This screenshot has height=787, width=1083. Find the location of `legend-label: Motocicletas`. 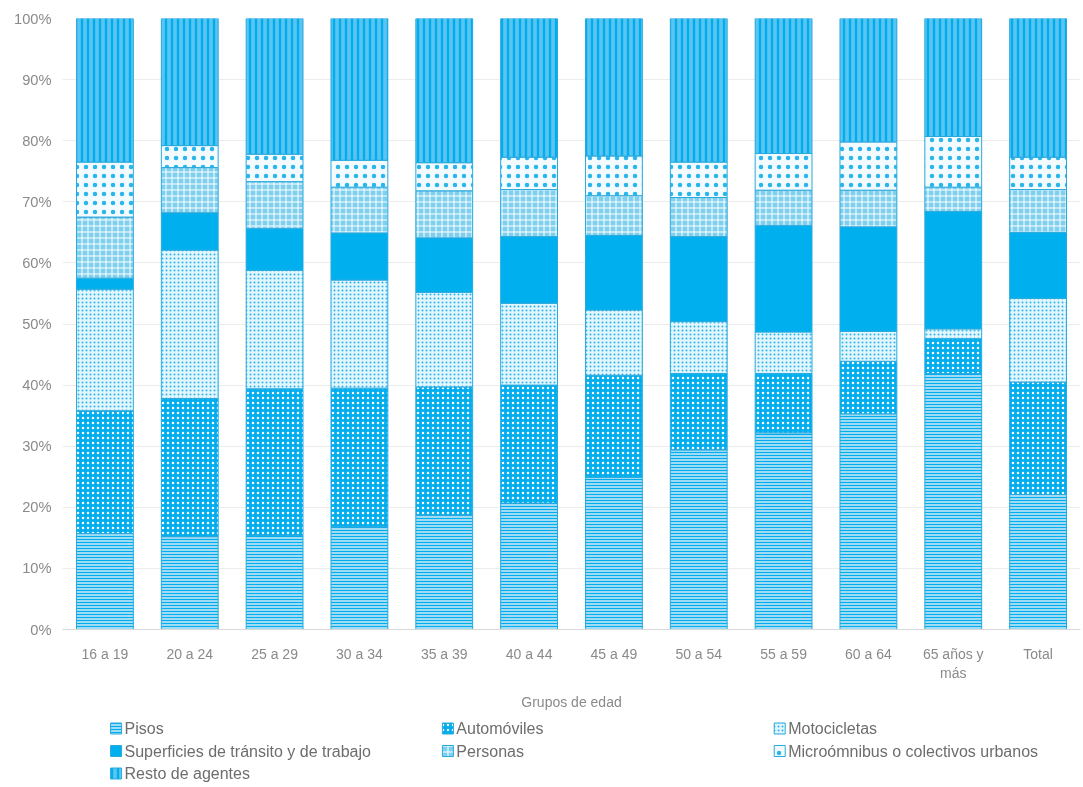

legend-label: Motocicletas is located at coordinates (833, 728).